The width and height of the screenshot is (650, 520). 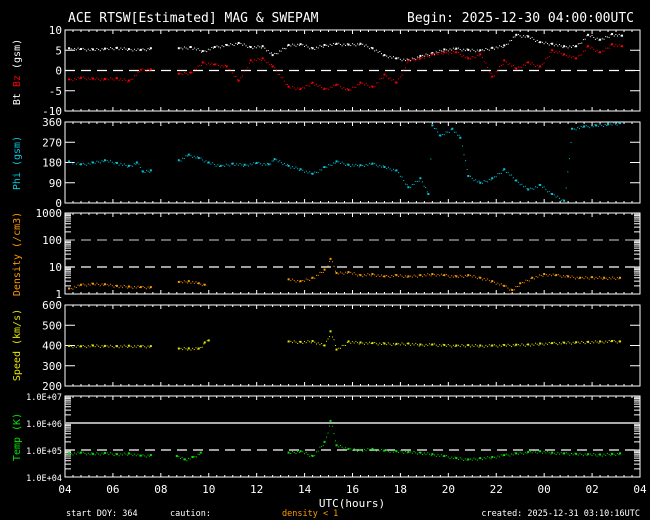 I want to click on x-axis-label: UTC(hours), so click(x=352, y=503).